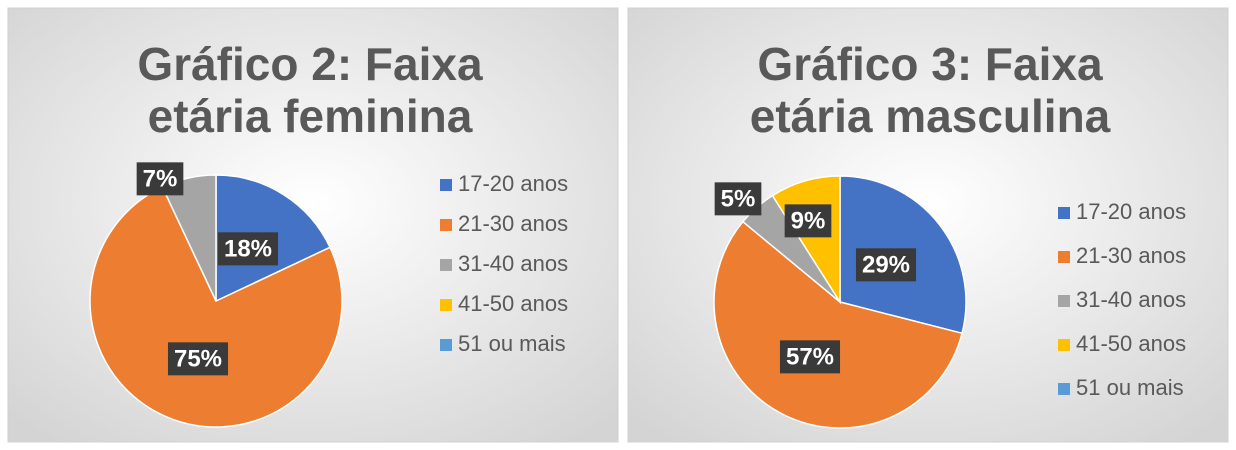 The image size is (1236, 450). I want to click on data-label: 9%, so click(808, 220).